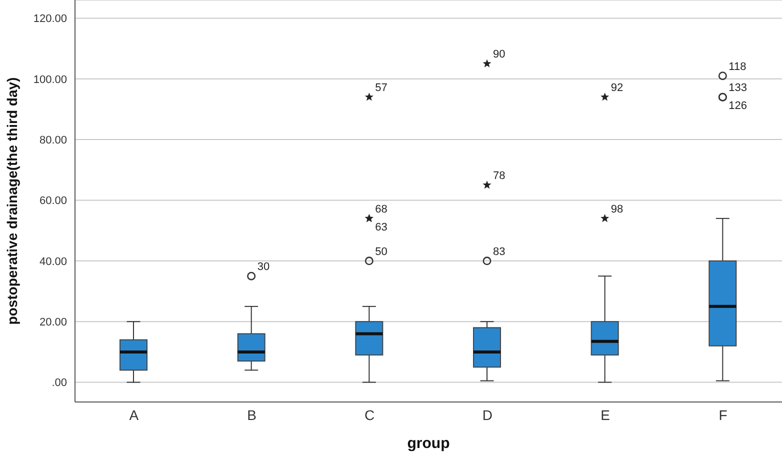 The width and height of the screenshot is (782, 456). Describe the element at coordinates (381, 88) in the screenshot. I see `annotation: 57` at that location.